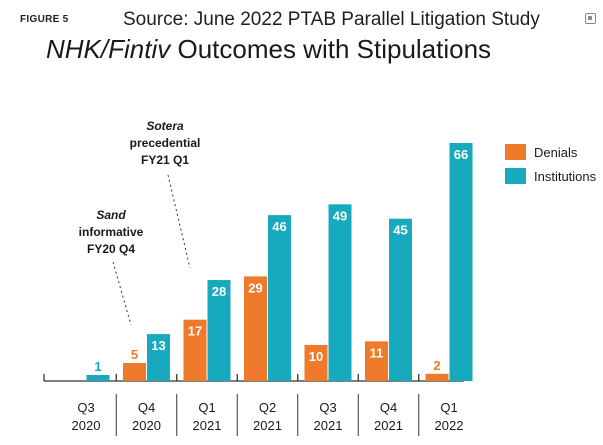 The height and width of the screenshot is (445, 603). Describe the element at coordinates (165, 160) in the screenshot. I see `annotation-sotera-line: FY21 Q1` at that location.